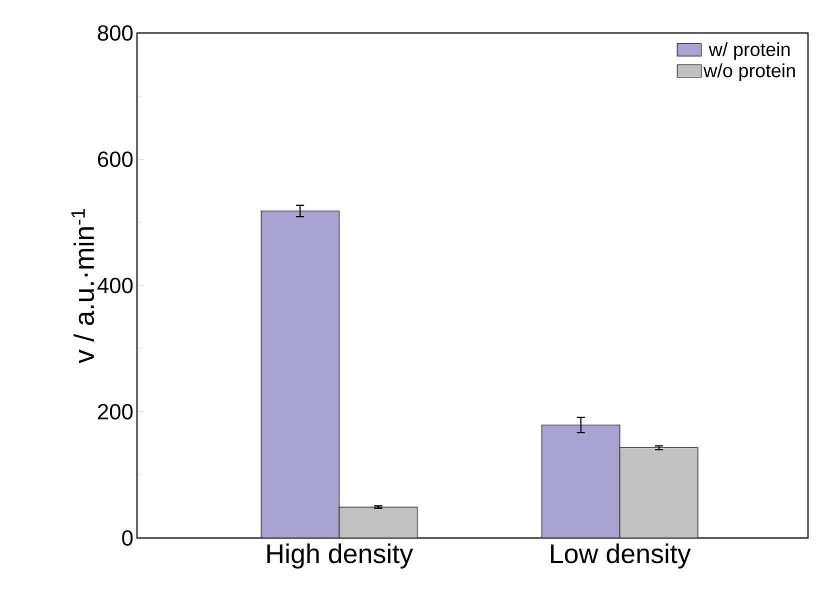 The width and height of the screenshot is (816, 590). I want to click on y-tick-label: 600, so click(115, 159).